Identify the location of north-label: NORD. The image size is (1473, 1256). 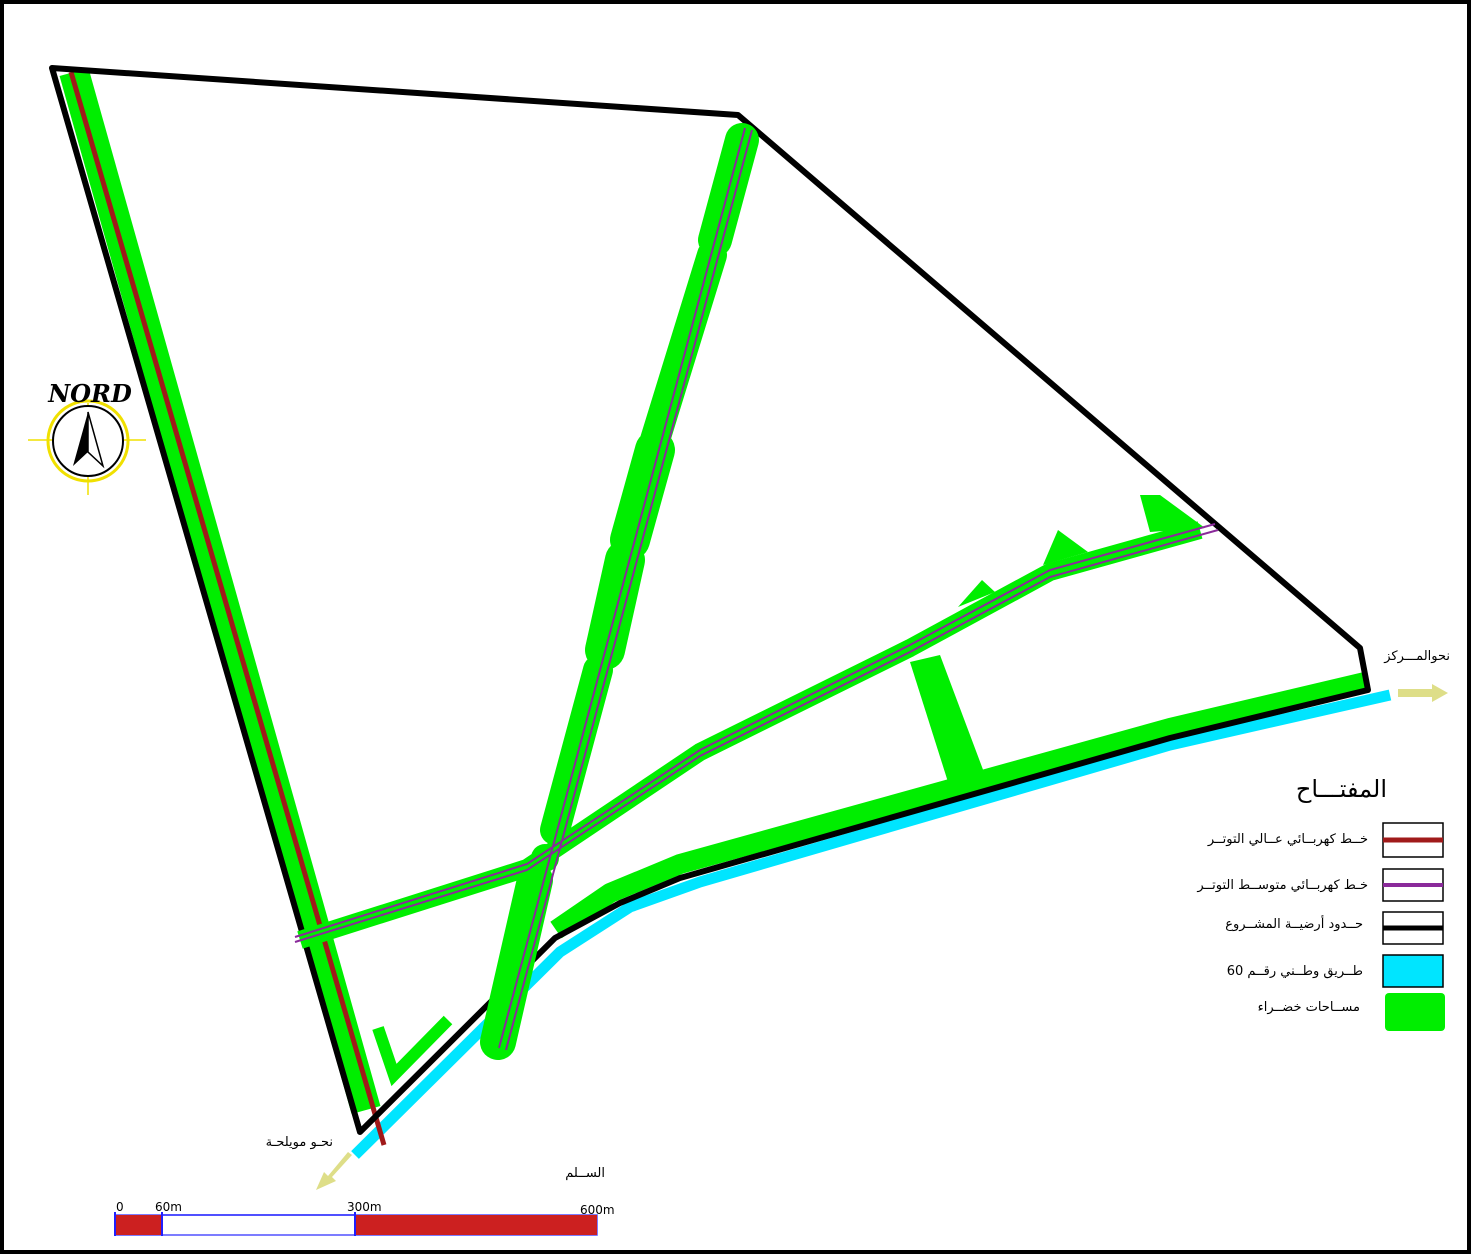
(89, 393).